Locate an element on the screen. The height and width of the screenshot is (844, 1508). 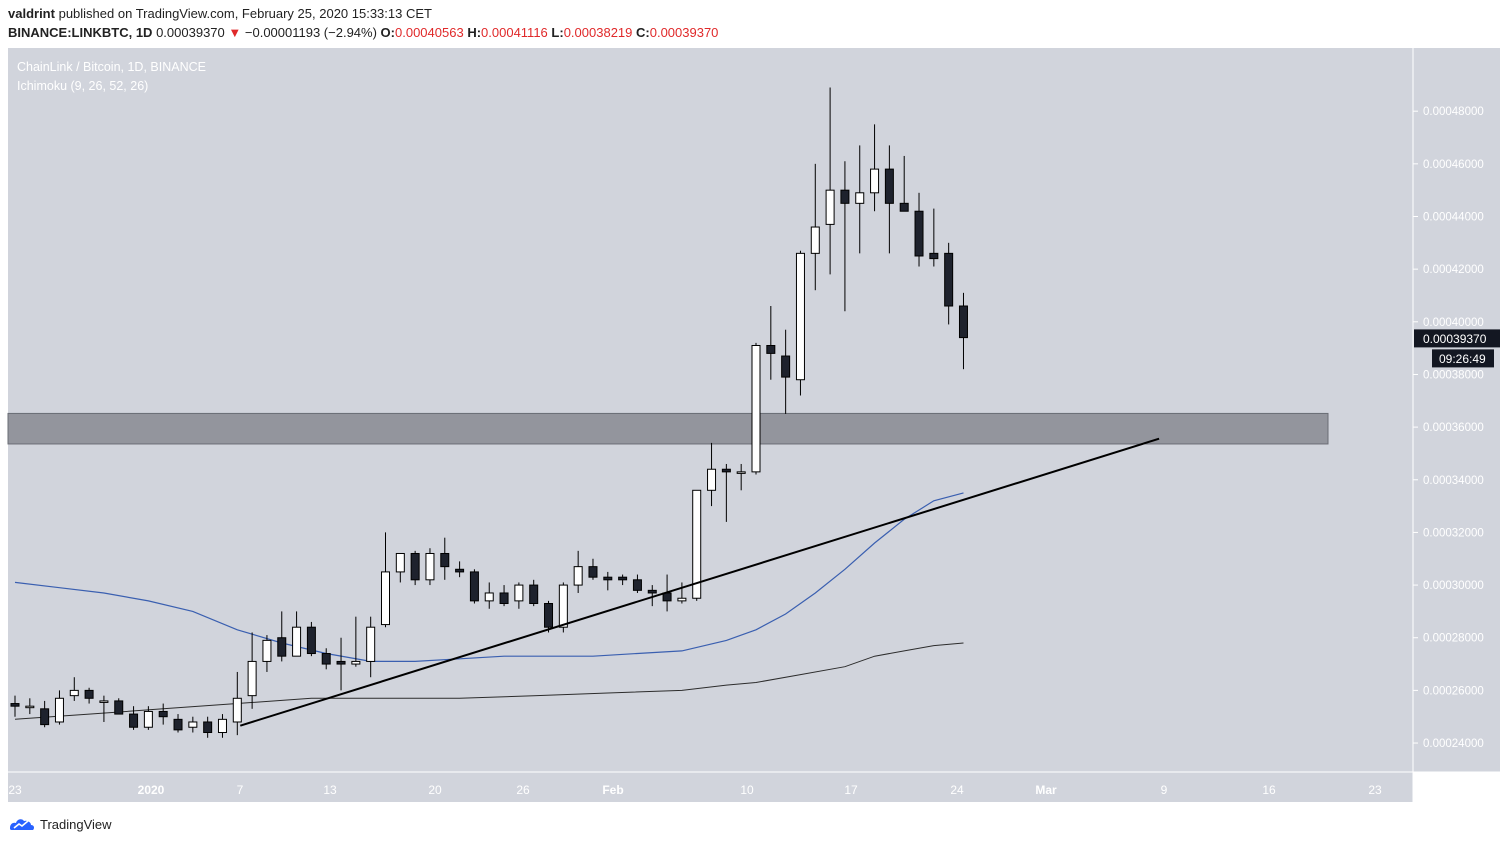
x-tick-label: 23 is located at coordinates (15, 790).